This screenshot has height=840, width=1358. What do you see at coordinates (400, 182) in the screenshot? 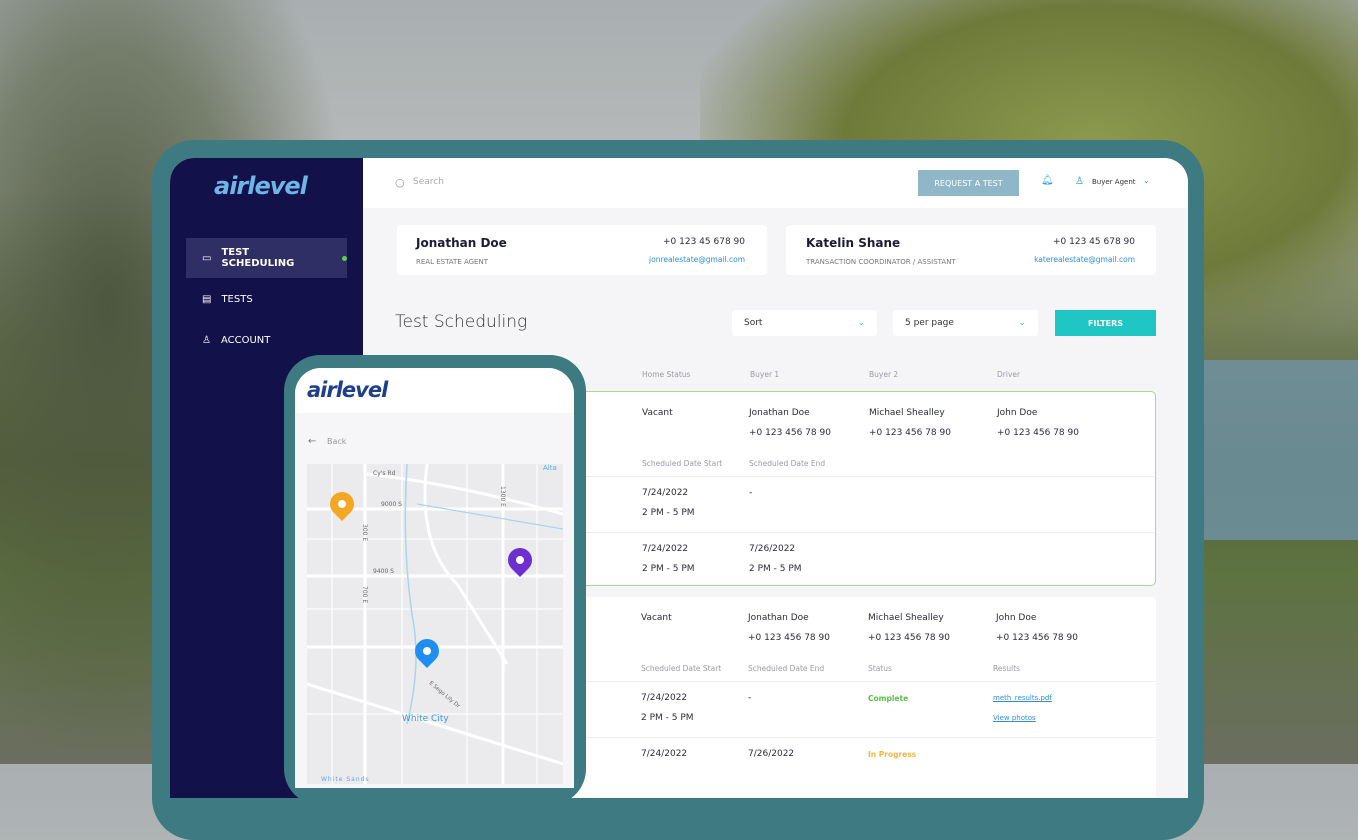
I see `search-icon: ○` at bounding box center [400, 182].